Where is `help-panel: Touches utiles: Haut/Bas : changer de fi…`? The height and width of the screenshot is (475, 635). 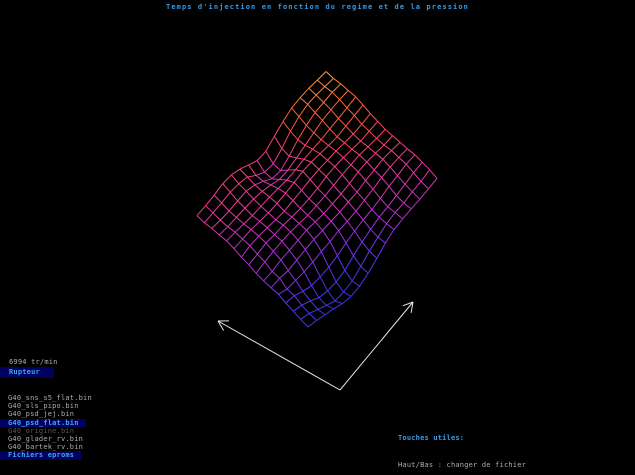
help-panel: Touches utiles: Haut/Bas : changer de fi… is located at coordinates (482, 445).